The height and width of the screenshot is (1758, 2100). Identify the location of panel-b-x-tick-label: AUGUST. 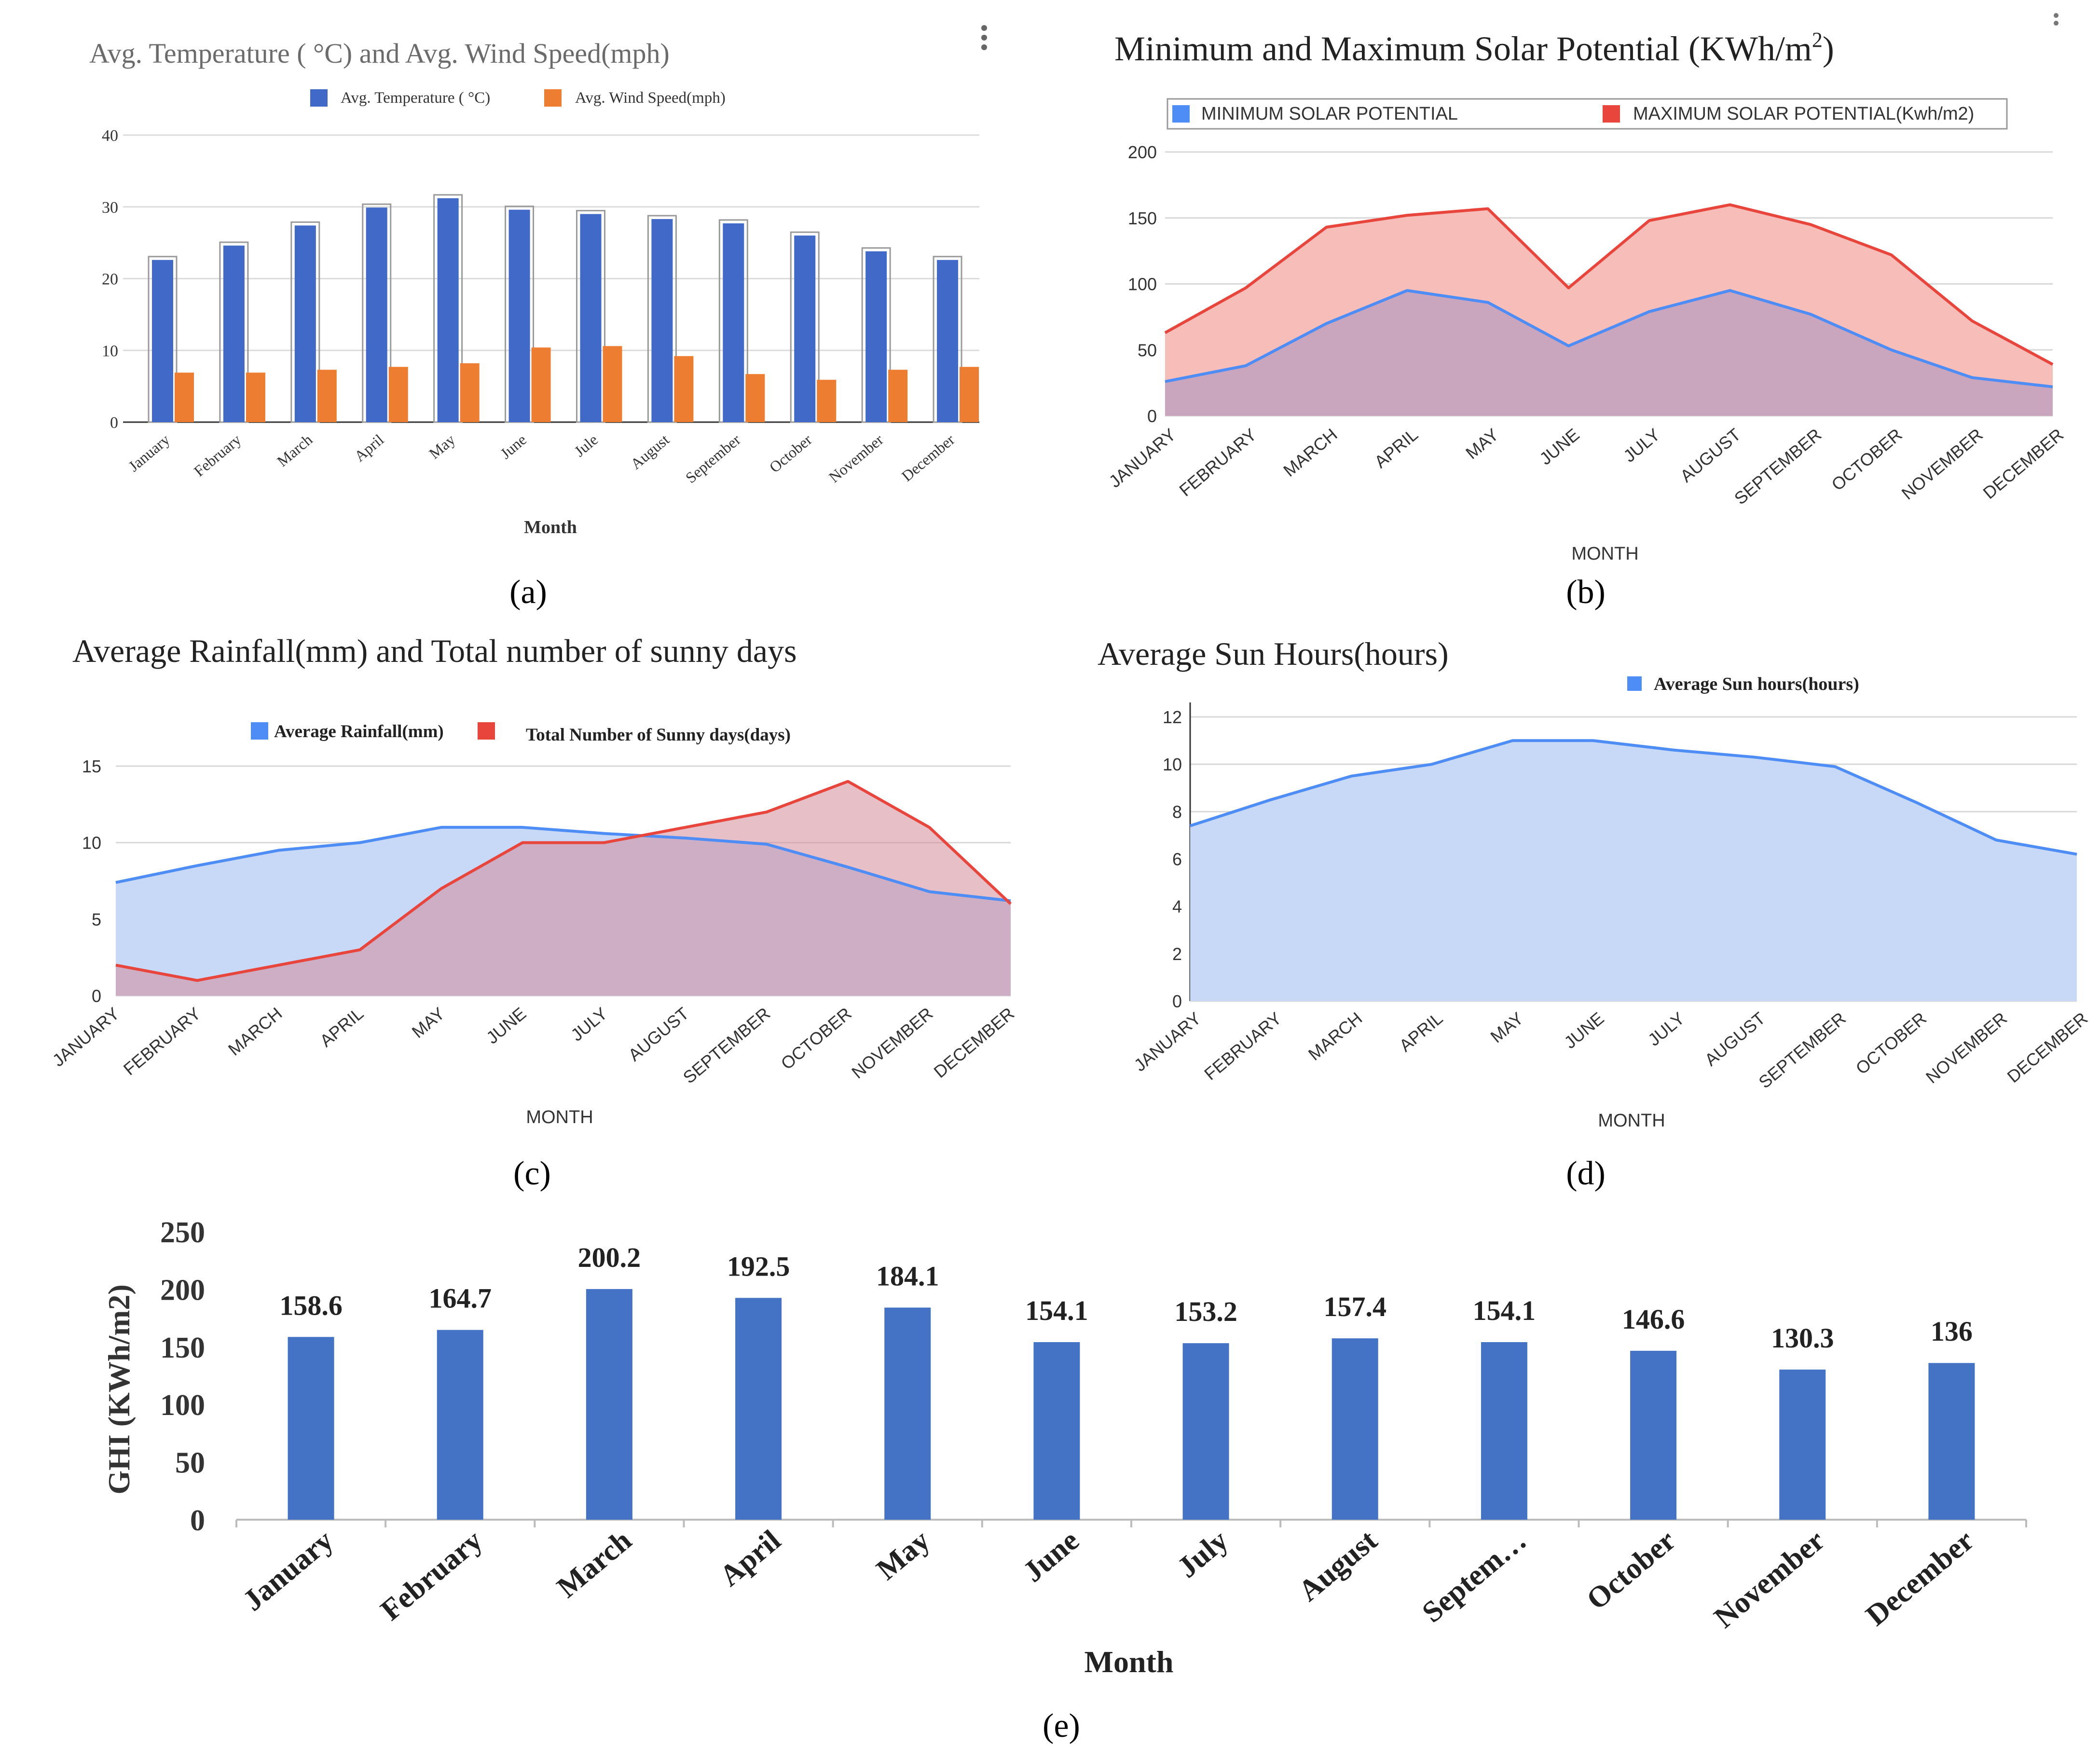
(1710, 455).